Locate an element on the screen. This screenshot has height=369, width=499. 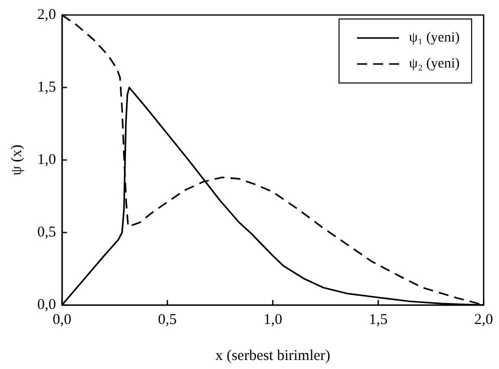
y-tick-label: 1,5 is located at coordinates (46, 87).